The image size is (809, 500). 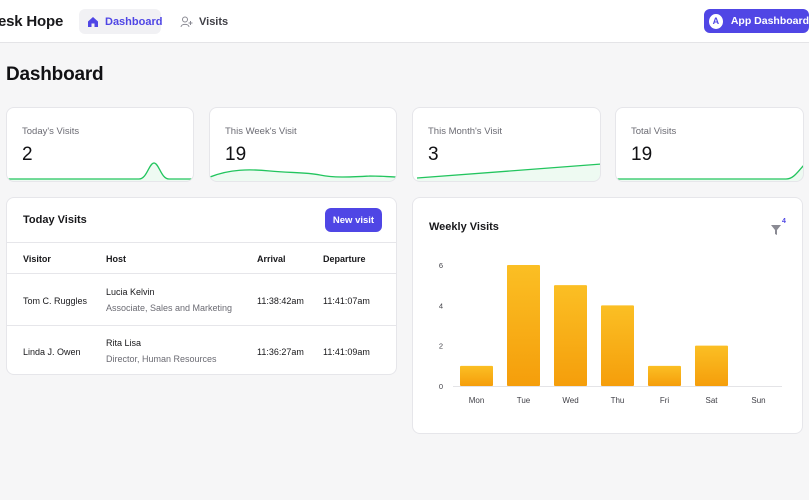 I want to click on app-avatar-icon: A, so click(x=716, y=21).